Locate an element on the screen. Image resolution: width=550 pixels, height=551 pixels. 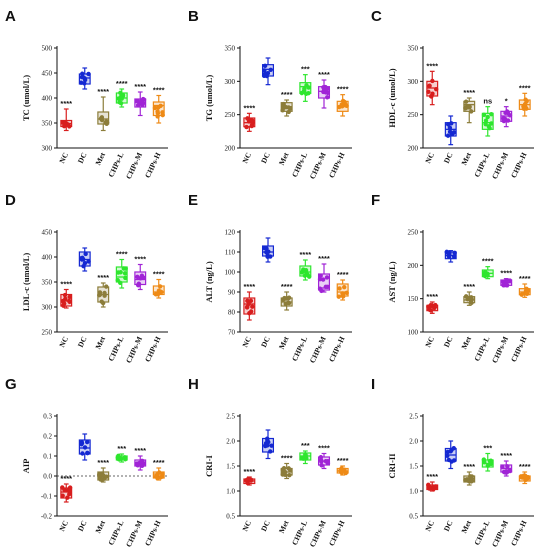
significance-label: ns is located at coordinates (487, 101).